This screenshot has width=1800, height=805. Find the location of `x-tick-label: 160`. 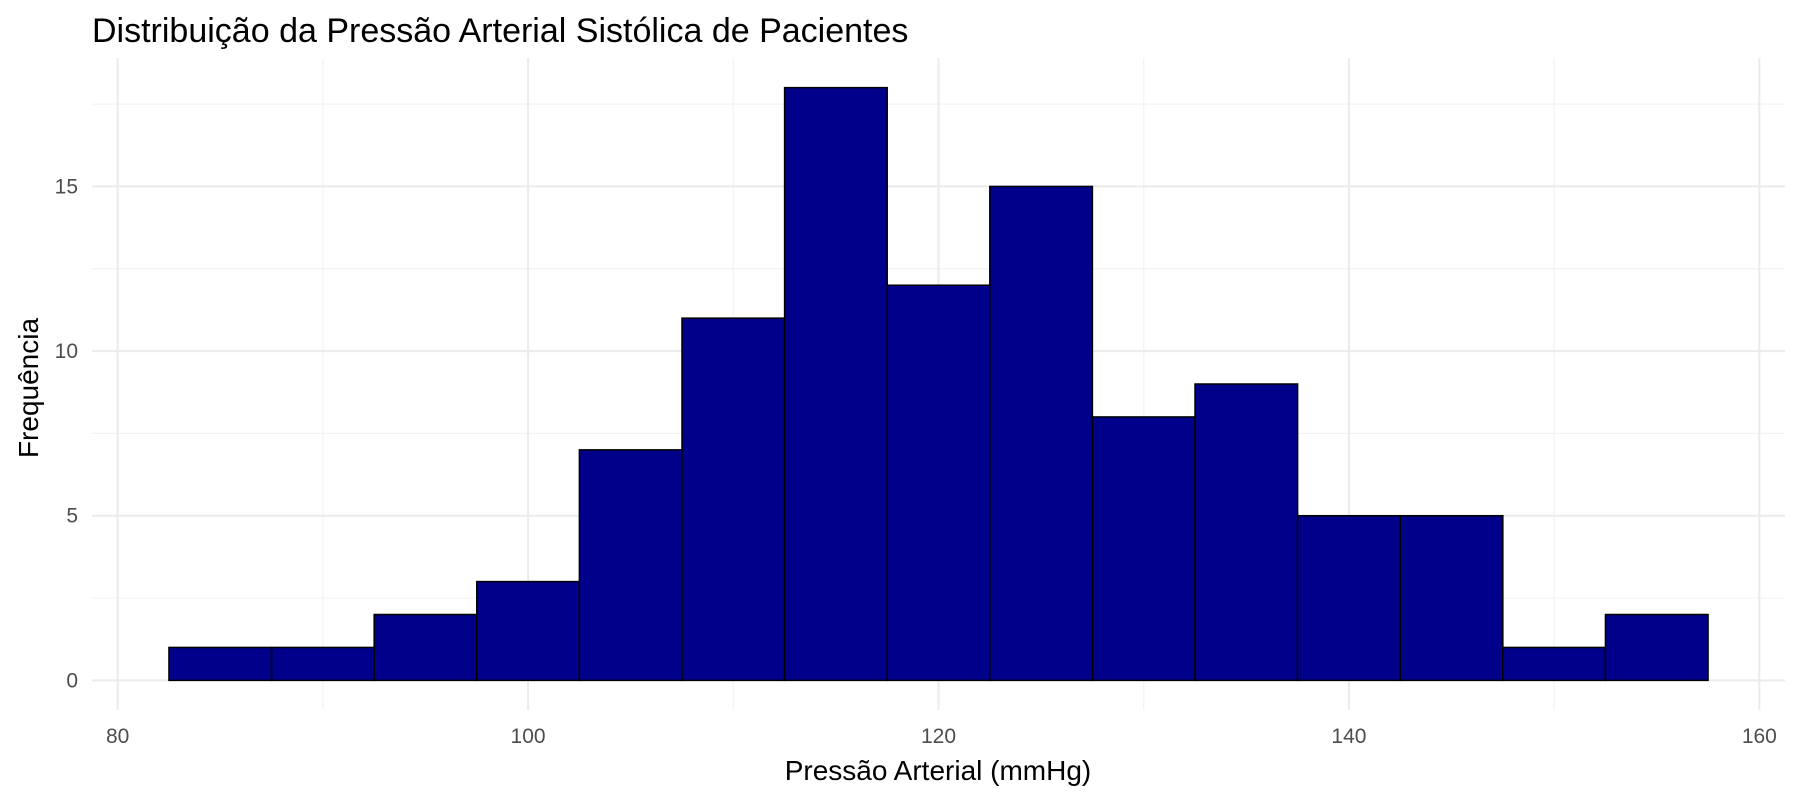

x-tick-label: 160 is located at coordinates (1759, 736).